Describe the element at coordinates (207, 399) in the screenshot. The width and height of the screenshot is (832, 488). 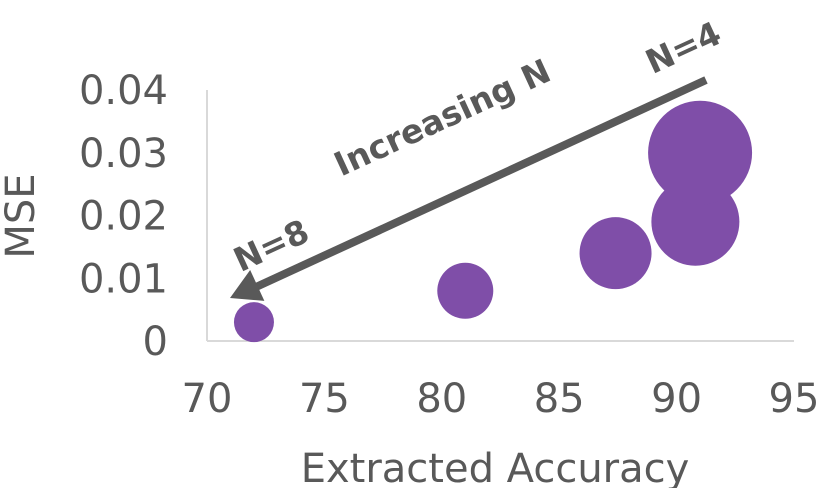
I see `x-tick-label: 70` at that location.